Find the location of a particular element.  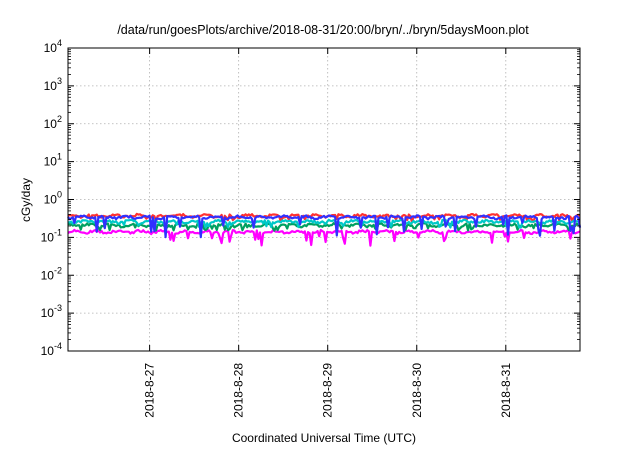

y-axis-label: cGy/day is located at coordinates (26, 200).